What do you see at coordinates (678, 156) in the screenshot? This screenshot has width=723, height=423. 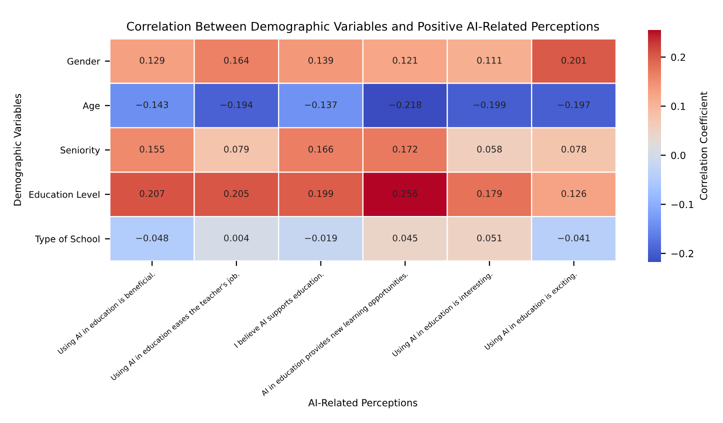 I see `color-bar-label: 0.0` at bounding box center [678, 156].